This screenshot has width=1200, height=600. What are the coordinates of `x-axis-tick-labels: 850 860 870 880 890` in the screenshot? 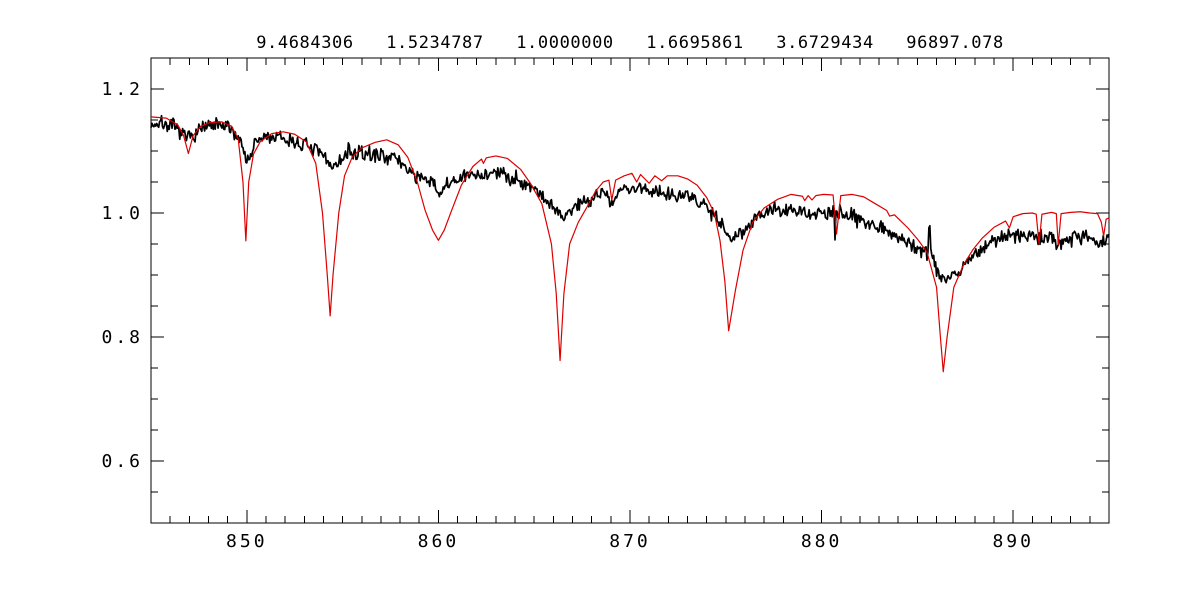 It's located at (630, 541).